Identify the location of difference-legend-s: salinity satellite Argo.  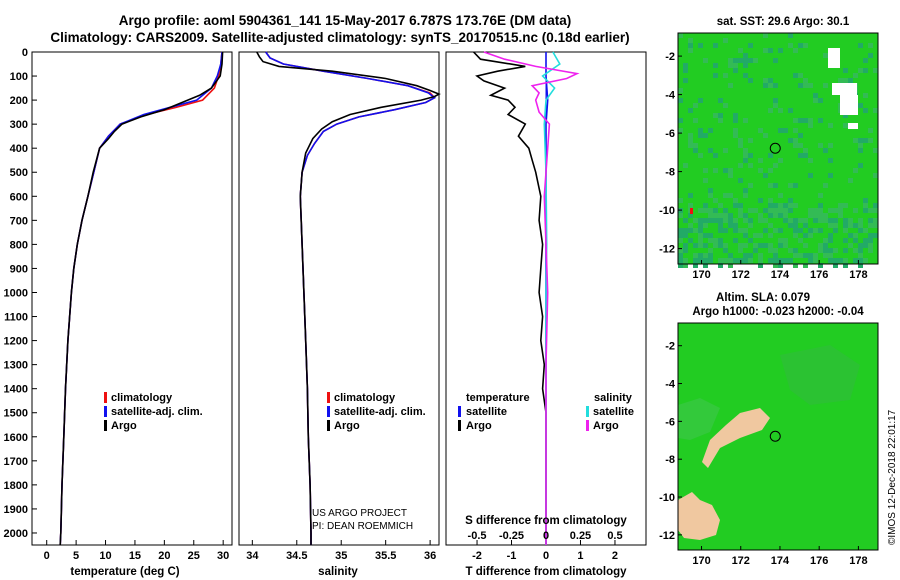
(610, 412).